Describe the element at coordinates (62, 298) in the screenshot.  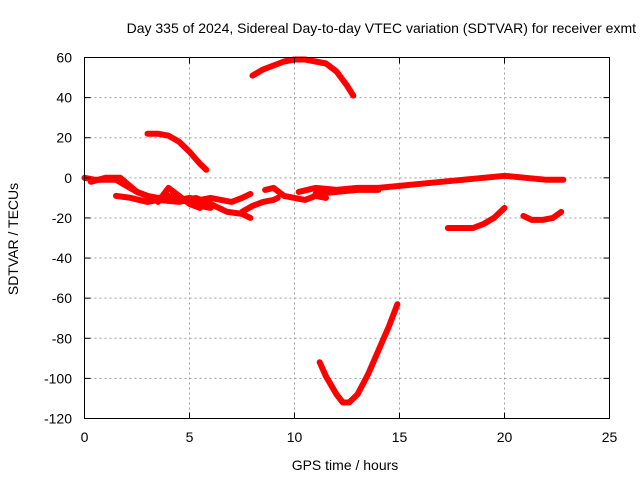
I see `y-tick-label: -60` at that location.